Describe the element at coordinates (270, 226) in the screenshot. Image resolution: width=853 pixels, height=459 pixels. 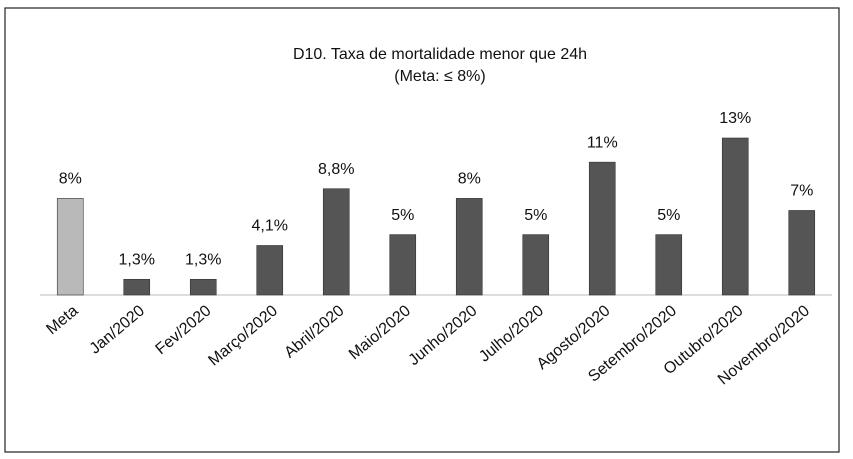
I see `data-label: 4,1%` at that location.